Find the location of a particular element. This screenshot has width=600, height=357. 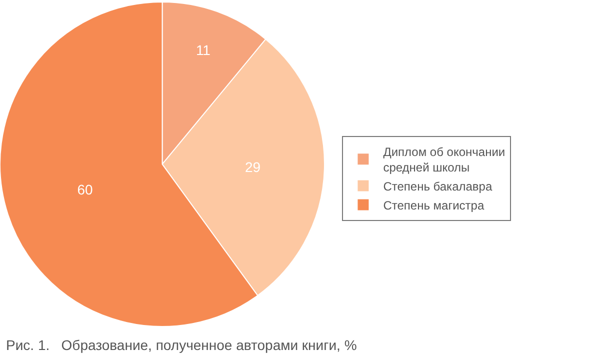

data-label: 29 is located at coordinates (252, 167).